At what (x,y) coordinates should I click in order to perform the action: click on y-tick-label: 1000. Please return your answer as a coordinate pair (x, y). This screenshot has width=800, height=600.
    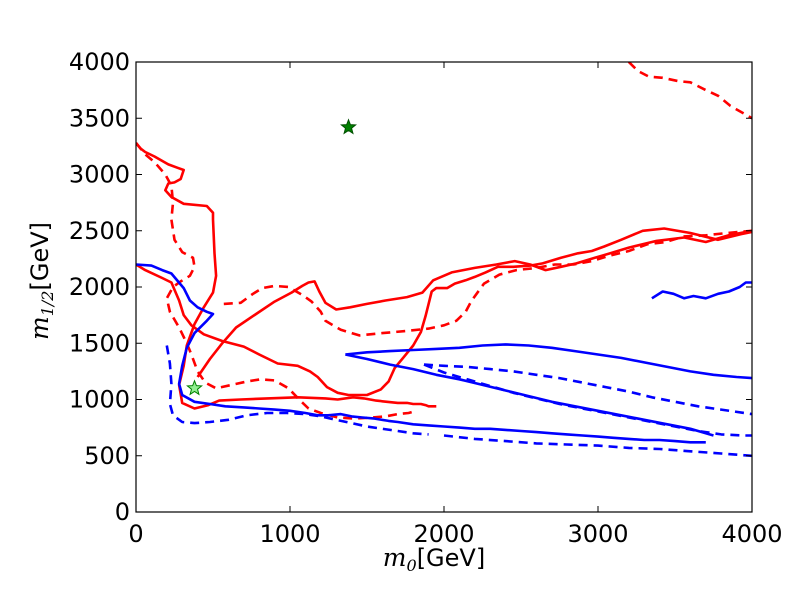
    Looking at the image, I should click on (99, 400).